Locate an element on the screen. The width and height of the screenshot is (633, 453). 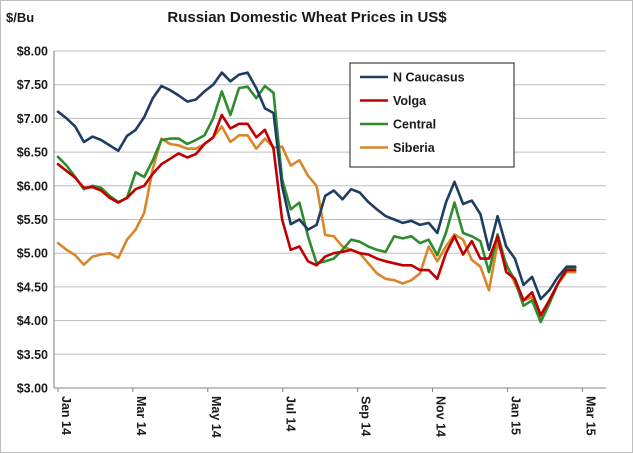
y-tick-label: $4.50 is located at coordinates (32, 287).